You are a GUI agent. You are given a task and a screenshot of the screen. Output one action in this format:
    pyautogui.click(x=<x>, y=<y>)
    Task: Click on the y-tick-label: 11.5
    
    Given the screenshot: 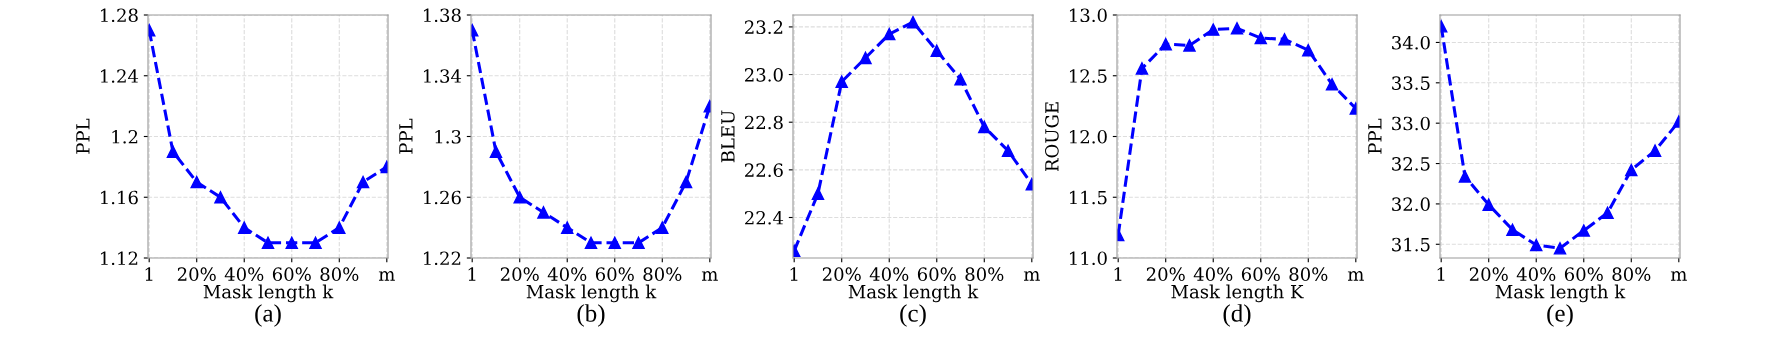 What is the action you would take?
    pyautogui.click(x=1088, y=197)
    